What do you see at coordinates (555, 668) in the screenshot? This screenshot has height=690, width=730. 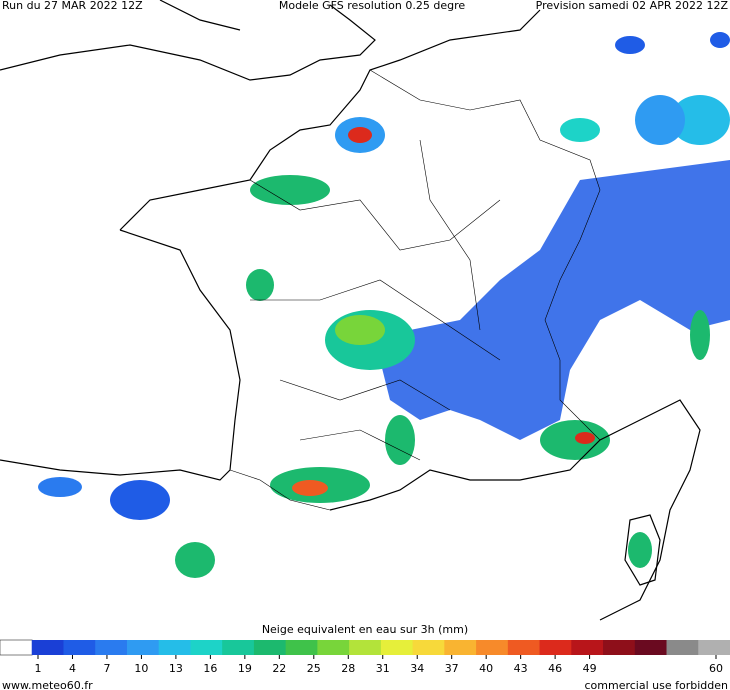 I see `colorbar-tick-label: 46` at bounding box center [555, 668].